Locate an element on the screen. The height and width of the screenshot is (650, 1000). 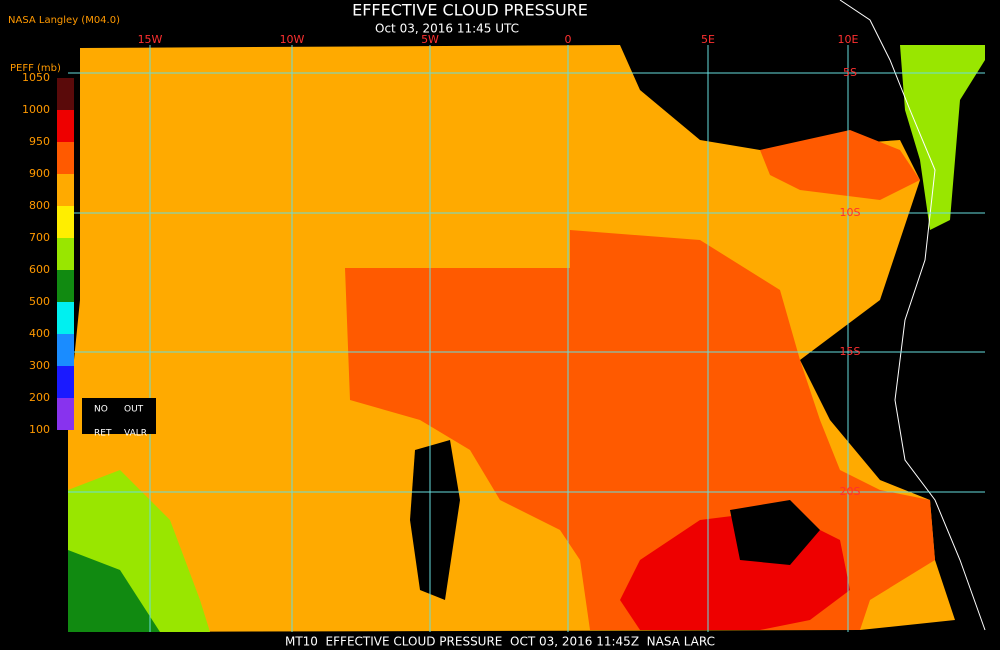
legend-note: VALR is located at coordinates (135, 434).